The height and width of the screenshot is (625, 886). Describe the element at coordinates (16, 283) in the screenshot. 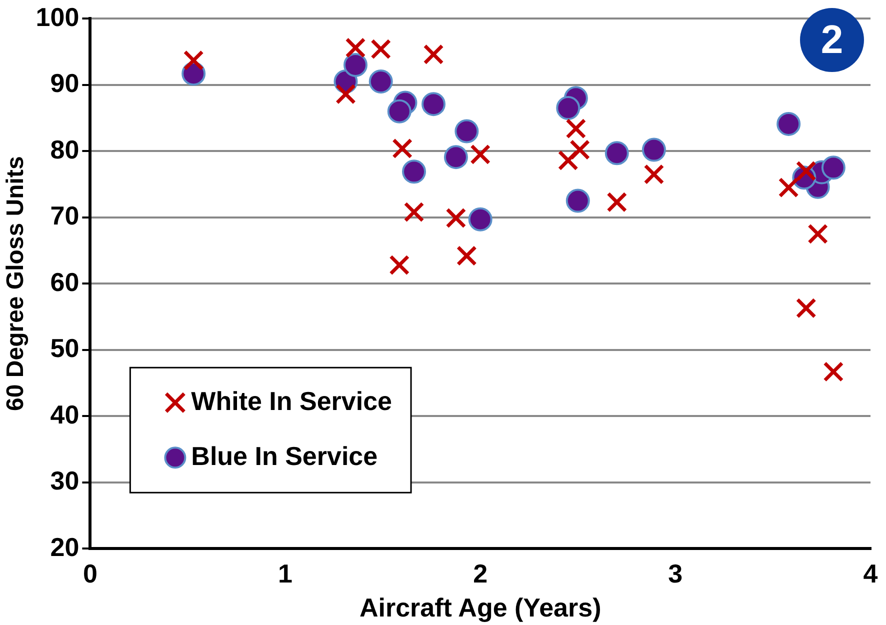

I see `y-axis-title: 60 Degree Gloss Units` at that location.